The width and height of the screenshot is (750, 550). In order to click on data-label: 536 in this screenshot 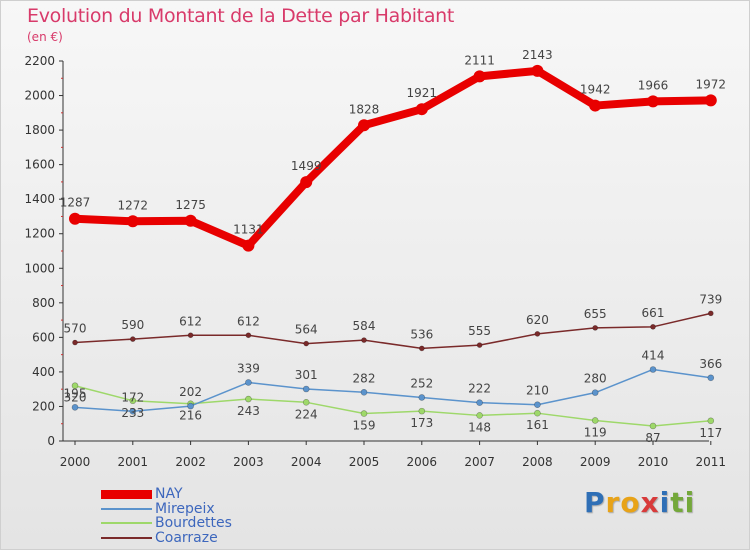, I will do `click(421, 334)`.